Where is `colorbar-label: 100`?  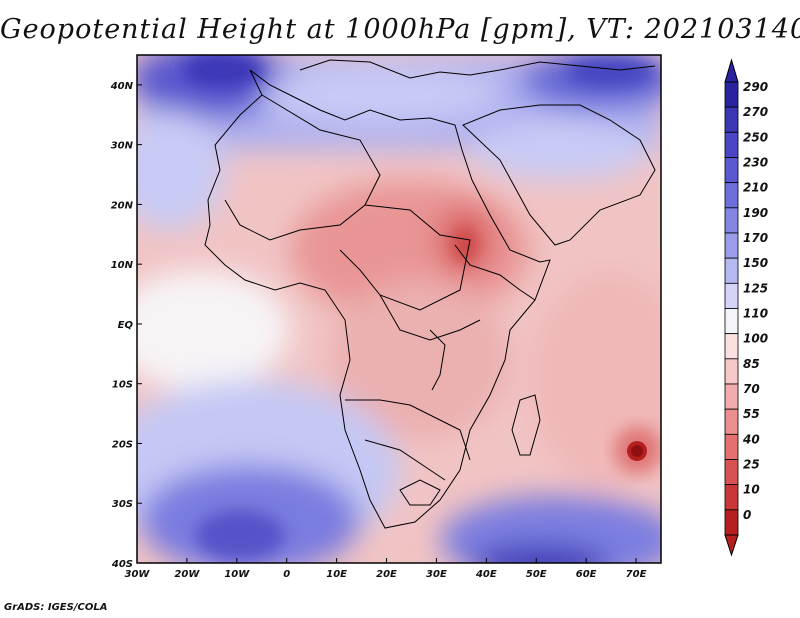
colorbar-label: 100 is located at coordinates (755, 339).